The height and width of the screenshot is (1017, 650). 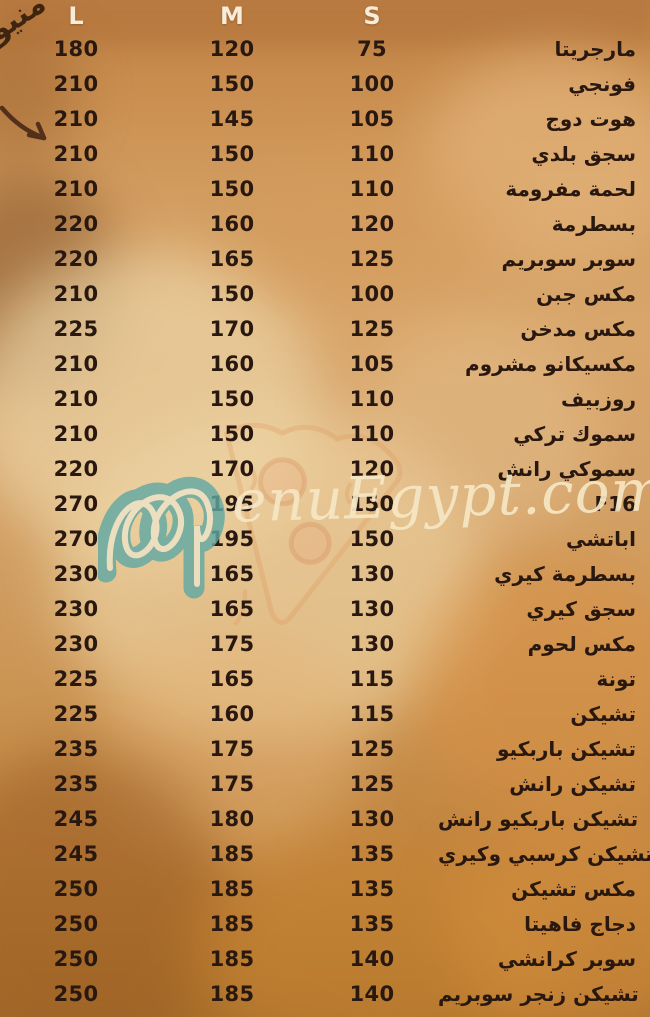 I want to click on menu-row: 210 150 100 مكس جبن, so click(x=325, y=293).